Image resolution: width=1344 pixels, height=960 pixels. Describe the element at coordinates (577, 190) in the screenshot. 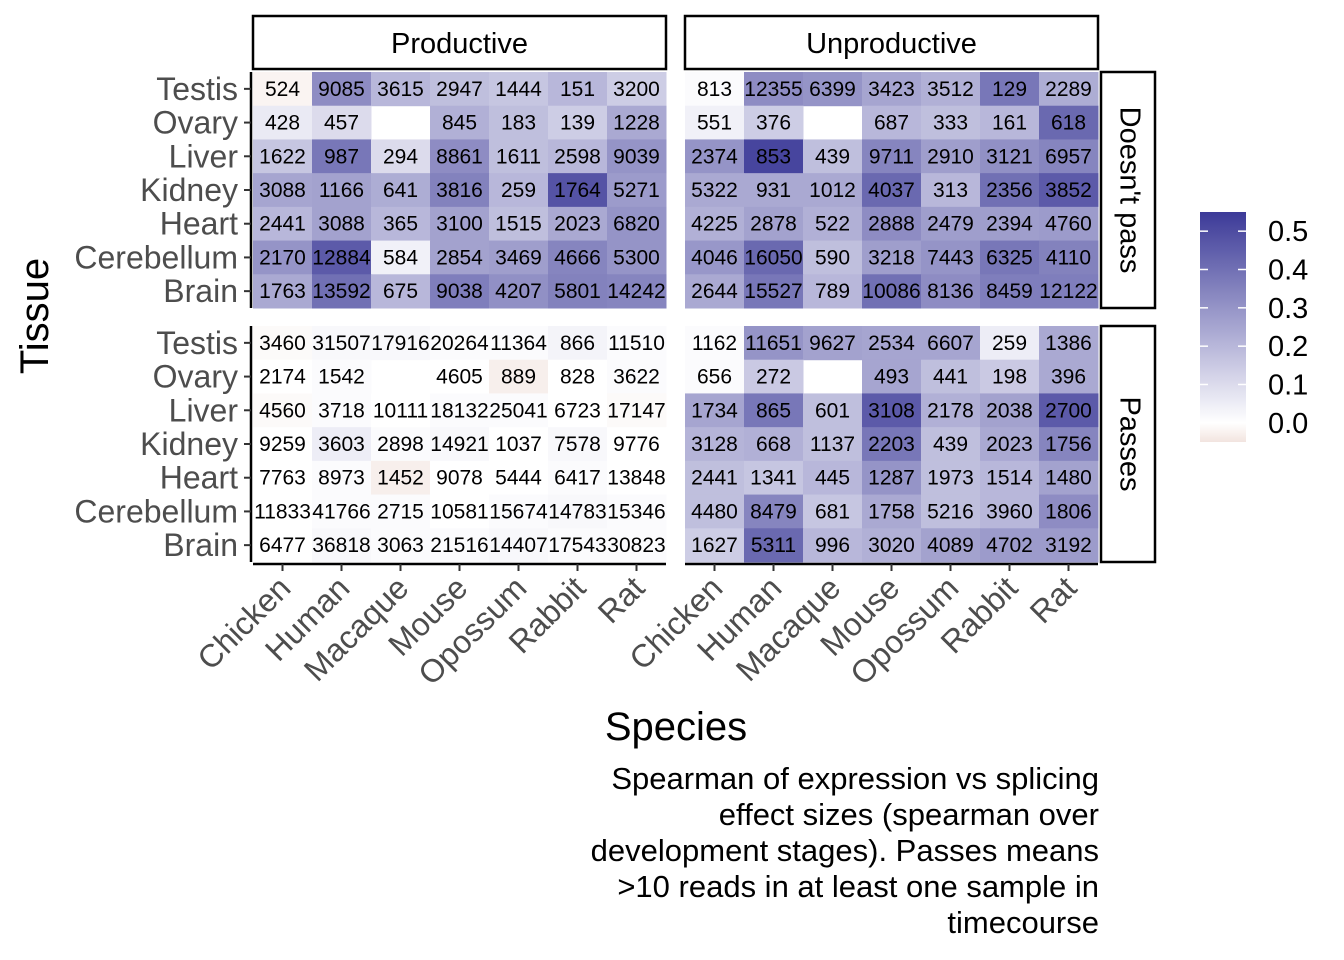

I see `cell-count-label: 1764` at that location.